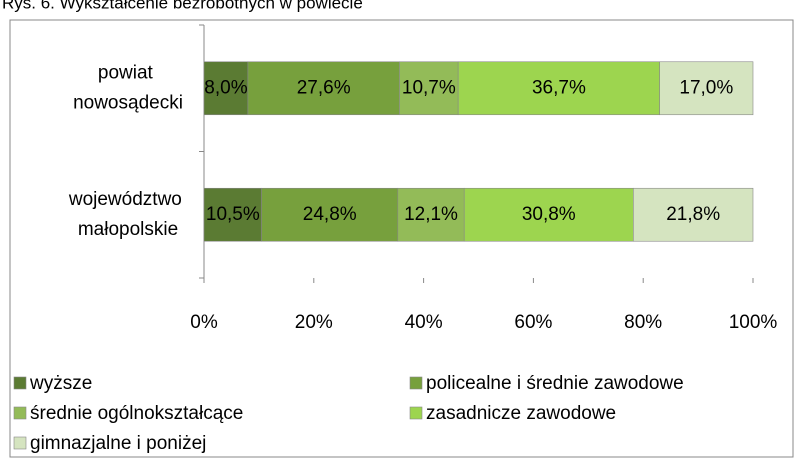  I want to click on value-label: 8,0%, so click(225, 87).